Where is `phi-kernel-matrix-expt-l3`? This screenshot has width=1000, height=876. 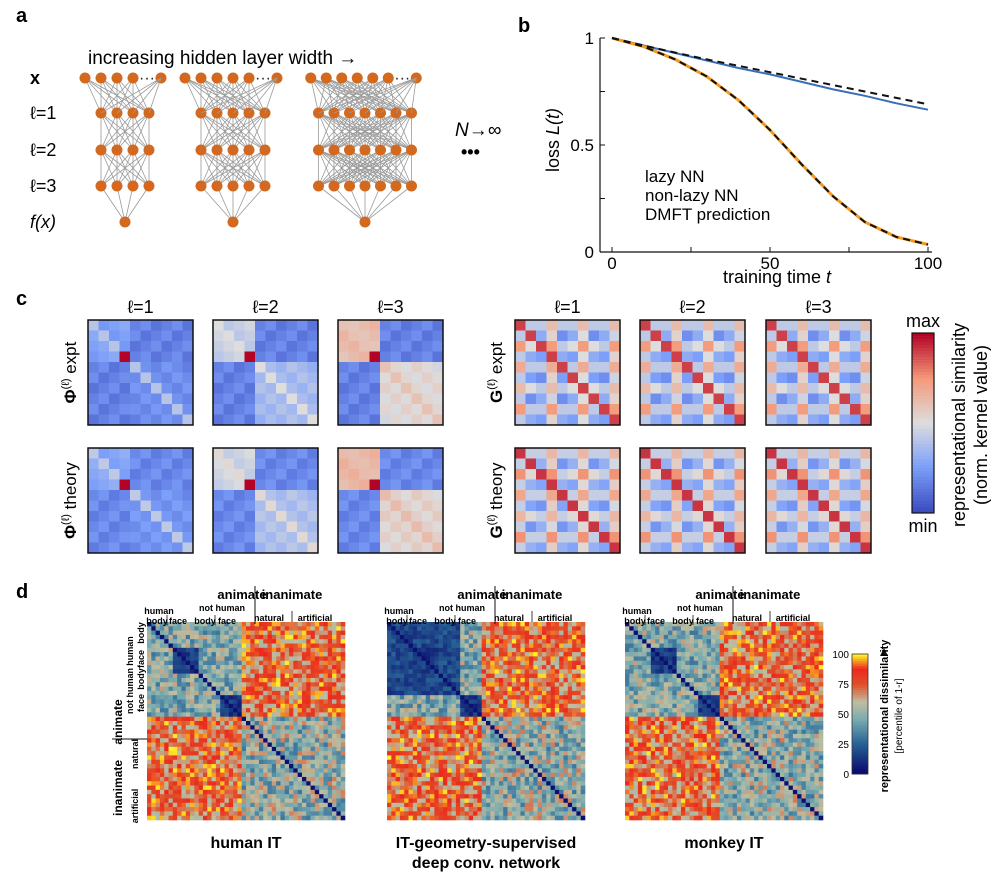
phi-kernel-matrix-expt-l3 is located at coordinates (390, 372).